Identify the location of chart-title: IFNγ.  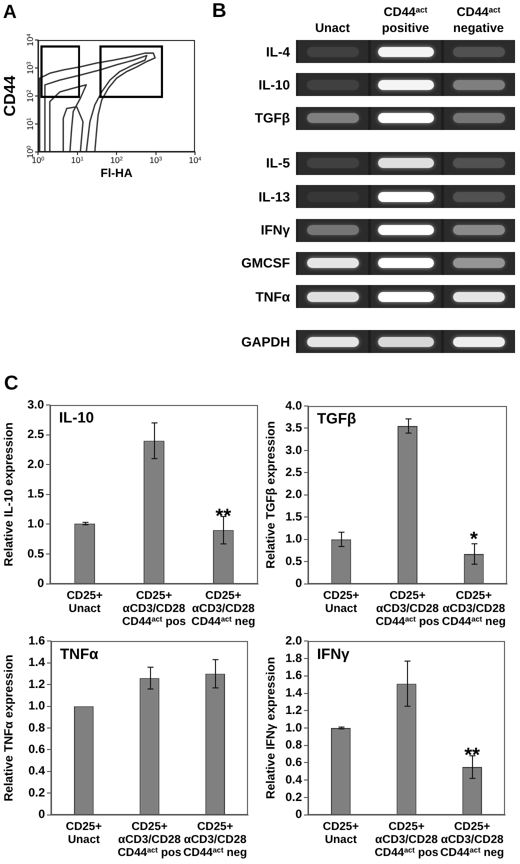
(333, 654).